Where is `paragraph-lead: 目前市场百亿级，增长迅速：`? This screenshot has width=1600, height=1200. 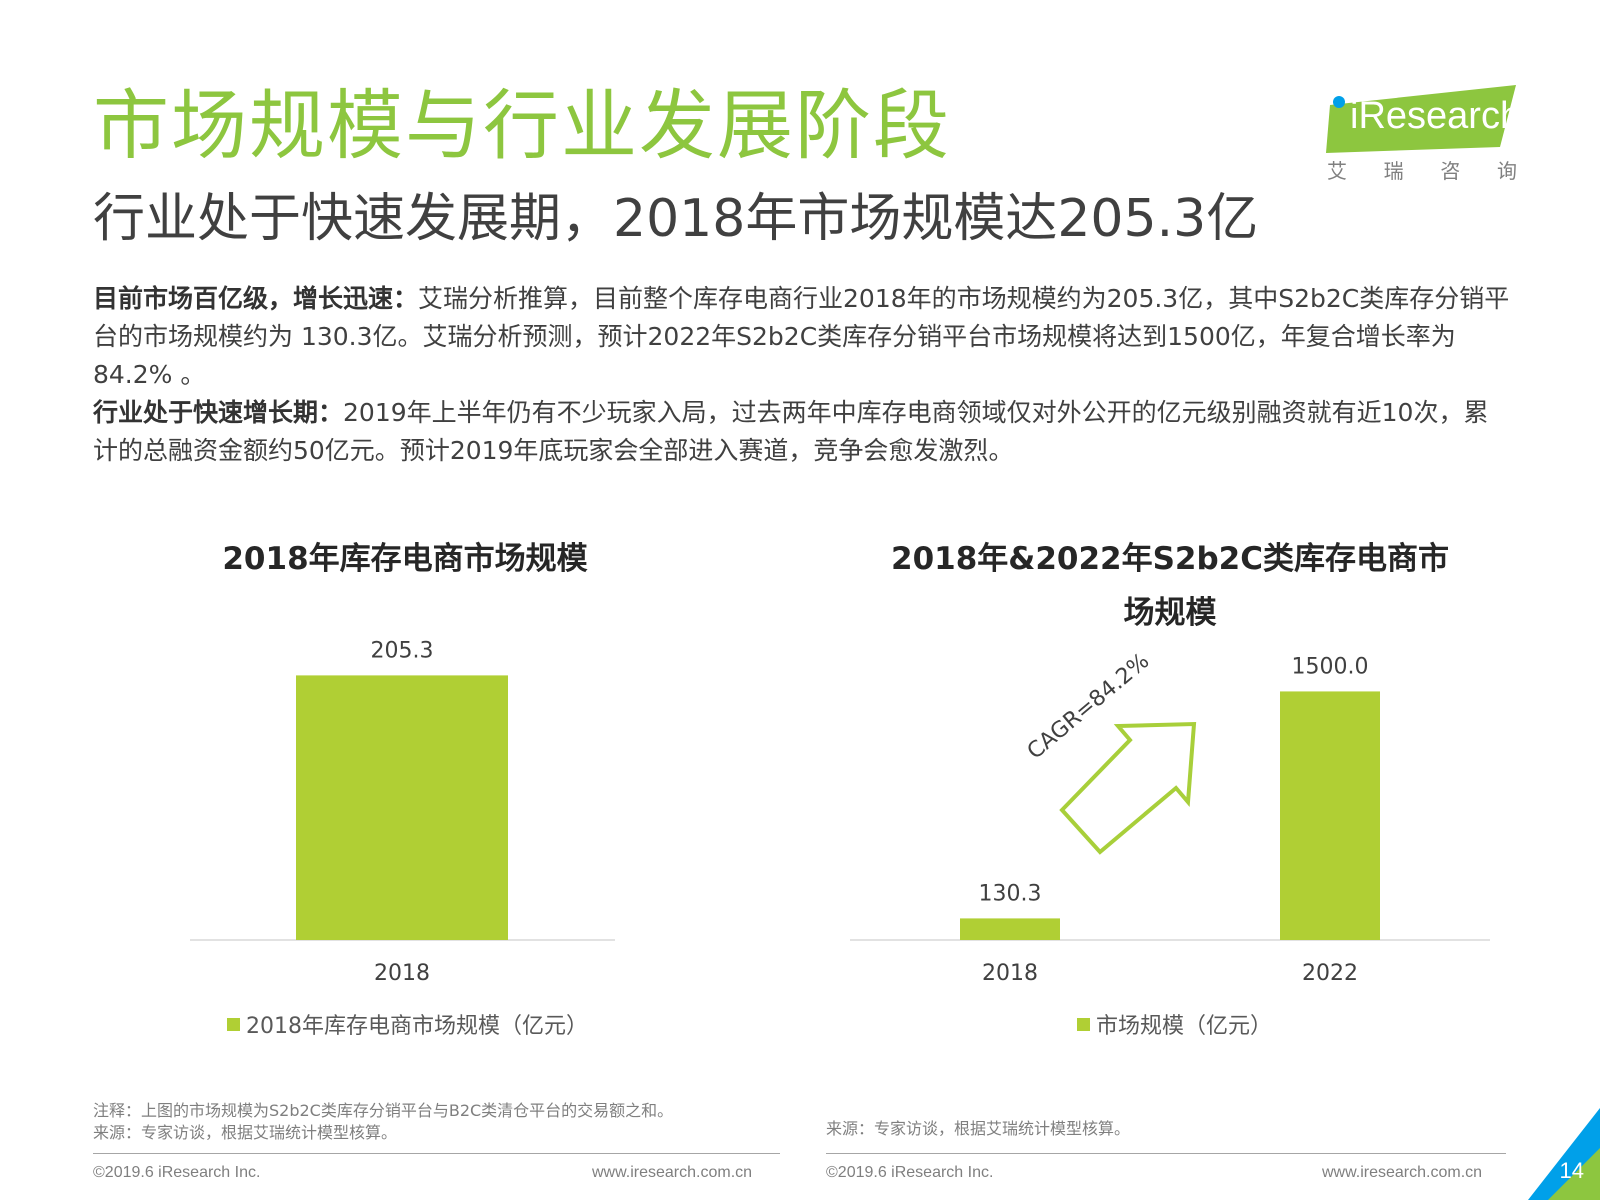
paragraph-lead: 目前市场百亿级，增长迅速： is located at coordinates (256, 298).